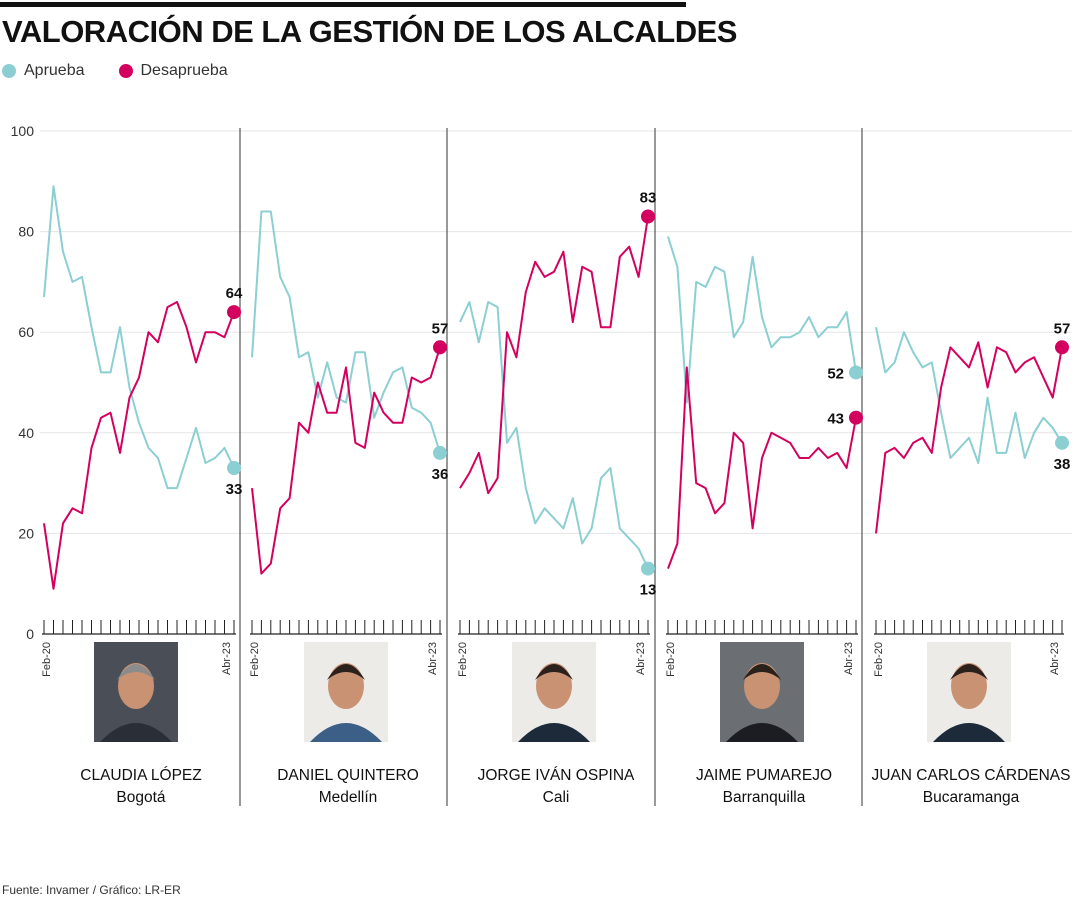 The image size is (1080, 900). I want to click on y-tick-label: 100, so click(23, 131).